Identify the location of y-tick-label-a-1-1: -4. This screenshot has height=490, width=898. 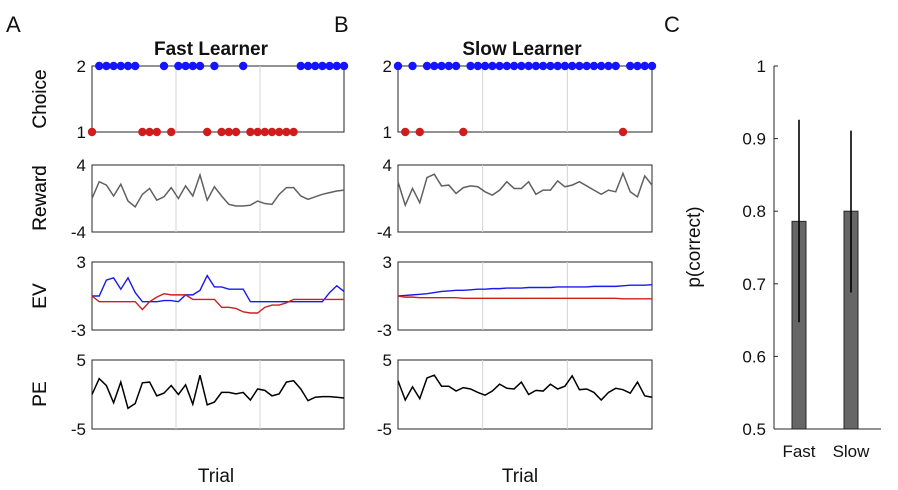
(78, 232).